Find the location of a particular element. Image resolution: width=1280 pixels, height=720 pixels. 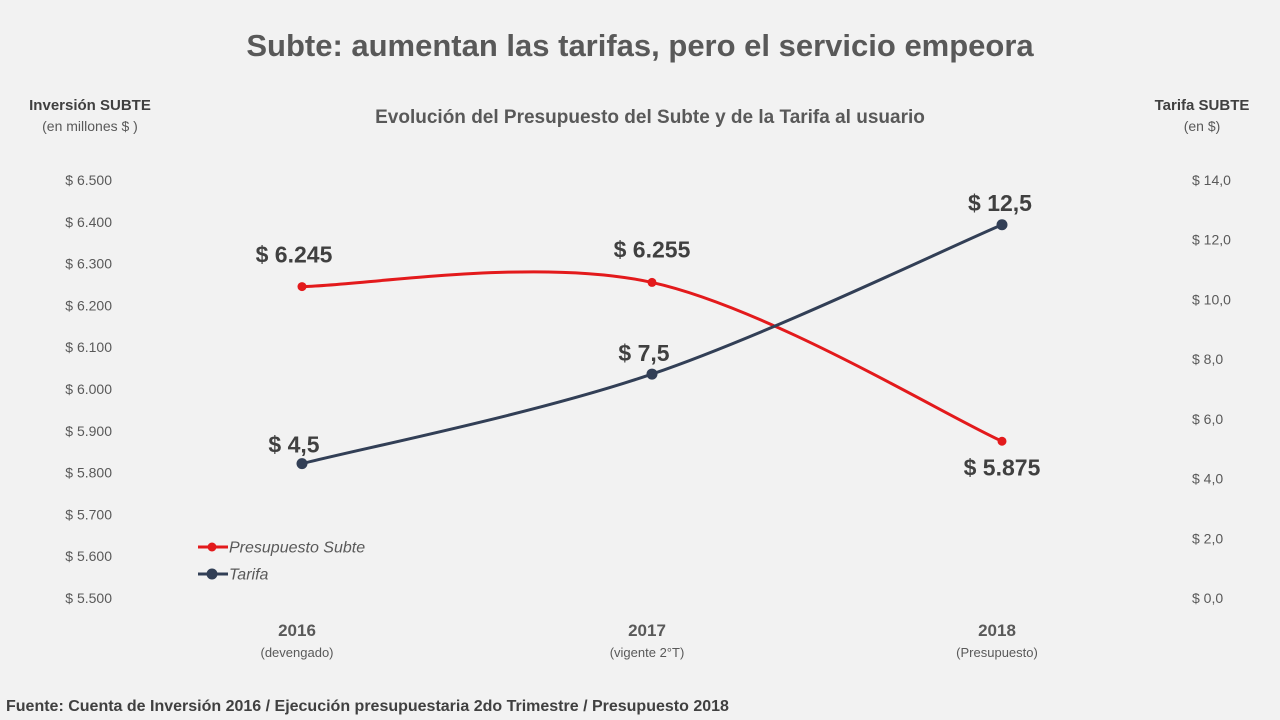

right-tick-label: $ 10,0 is located at coordinates (1211, 299).